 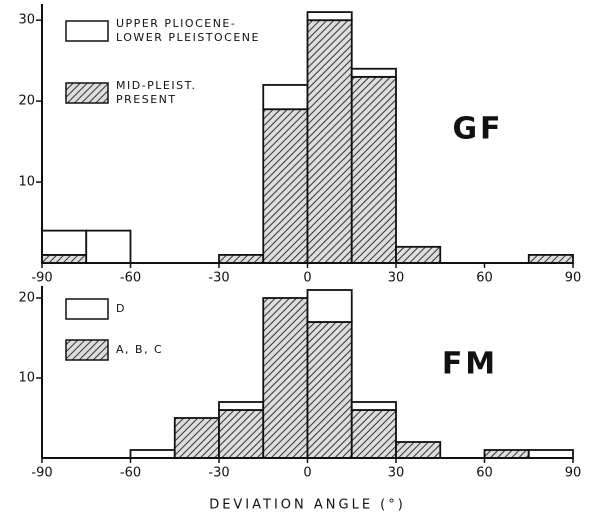 What do you see at coordinates (307, 505) in the screenshot?
I see `x-axis-label: DEVIATION ANGLE (°)` at bounding box center [307, 505].